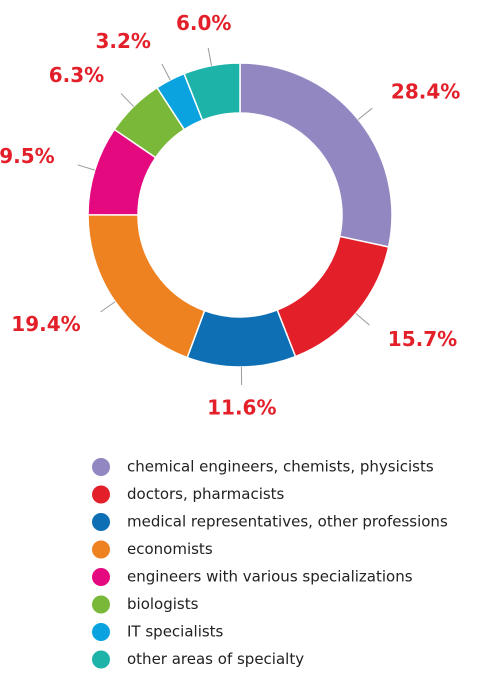 This screenshot has height=690, width=494. Describe the element at coordinates (280, 467) in the screenshot. I see `legend-label: chemical engineers, chemists, physicists` at that location.